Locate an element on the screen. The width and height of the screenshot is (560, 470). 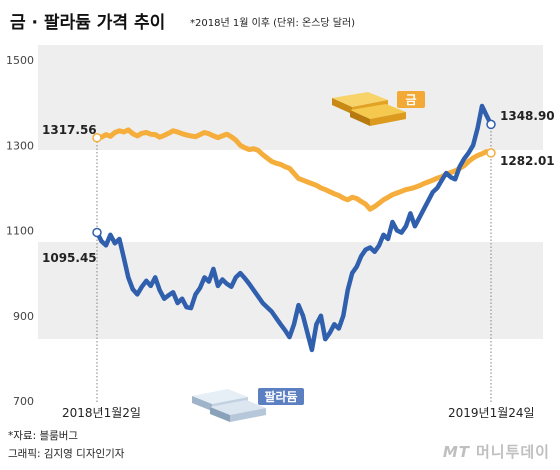
gold-start-point is located at coordinates (97, 138).